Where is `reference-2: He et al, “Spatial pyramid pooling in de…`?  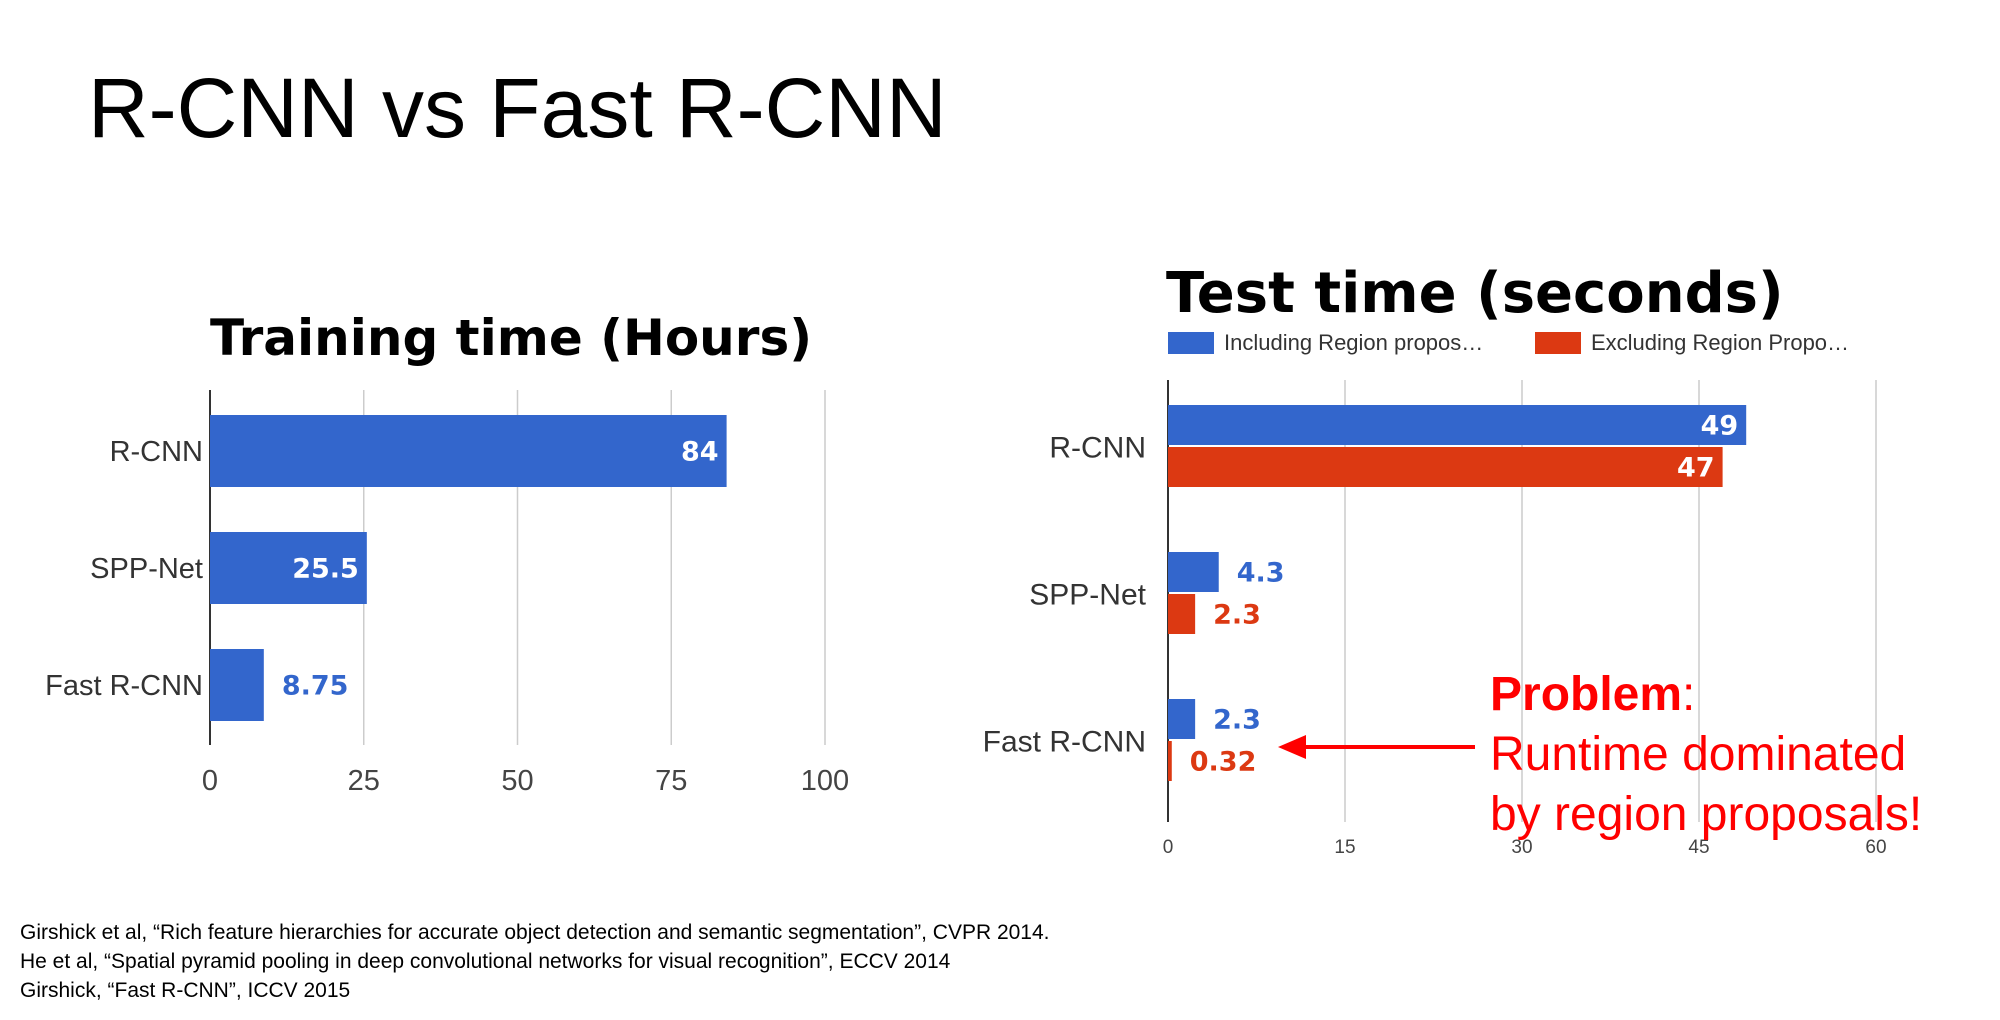
reference-2: He et al, “Spatial pyramid pooling in de… is located at coordinates (485, 961).